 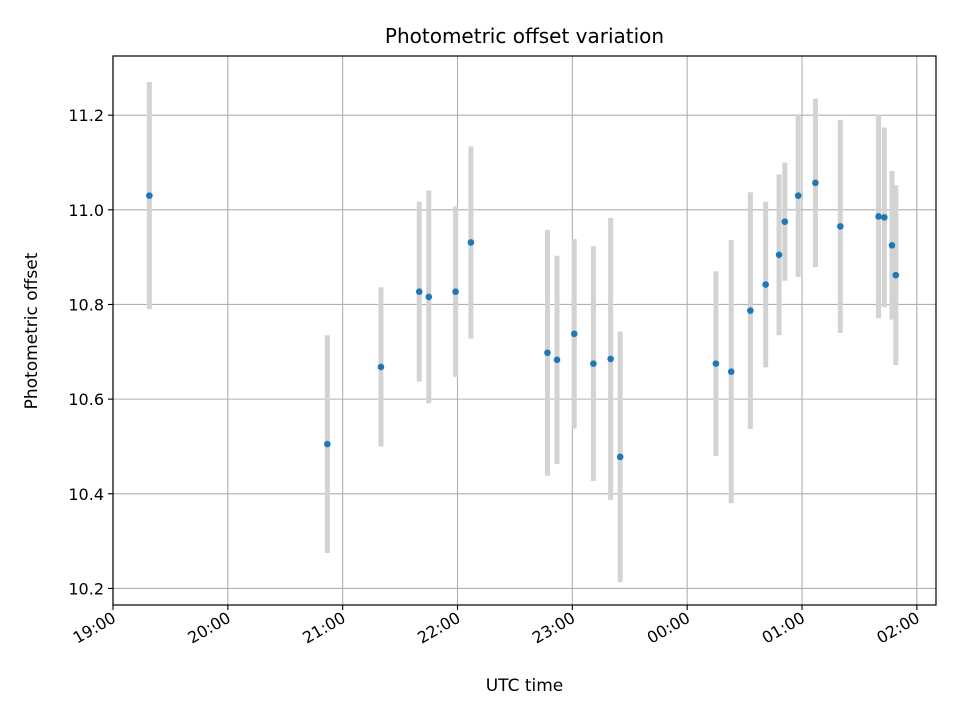 What do you see at coordinates (86, 494) in the screenshot?
I see `y-tick-label: 10.4` at bounding box center [86, 494].